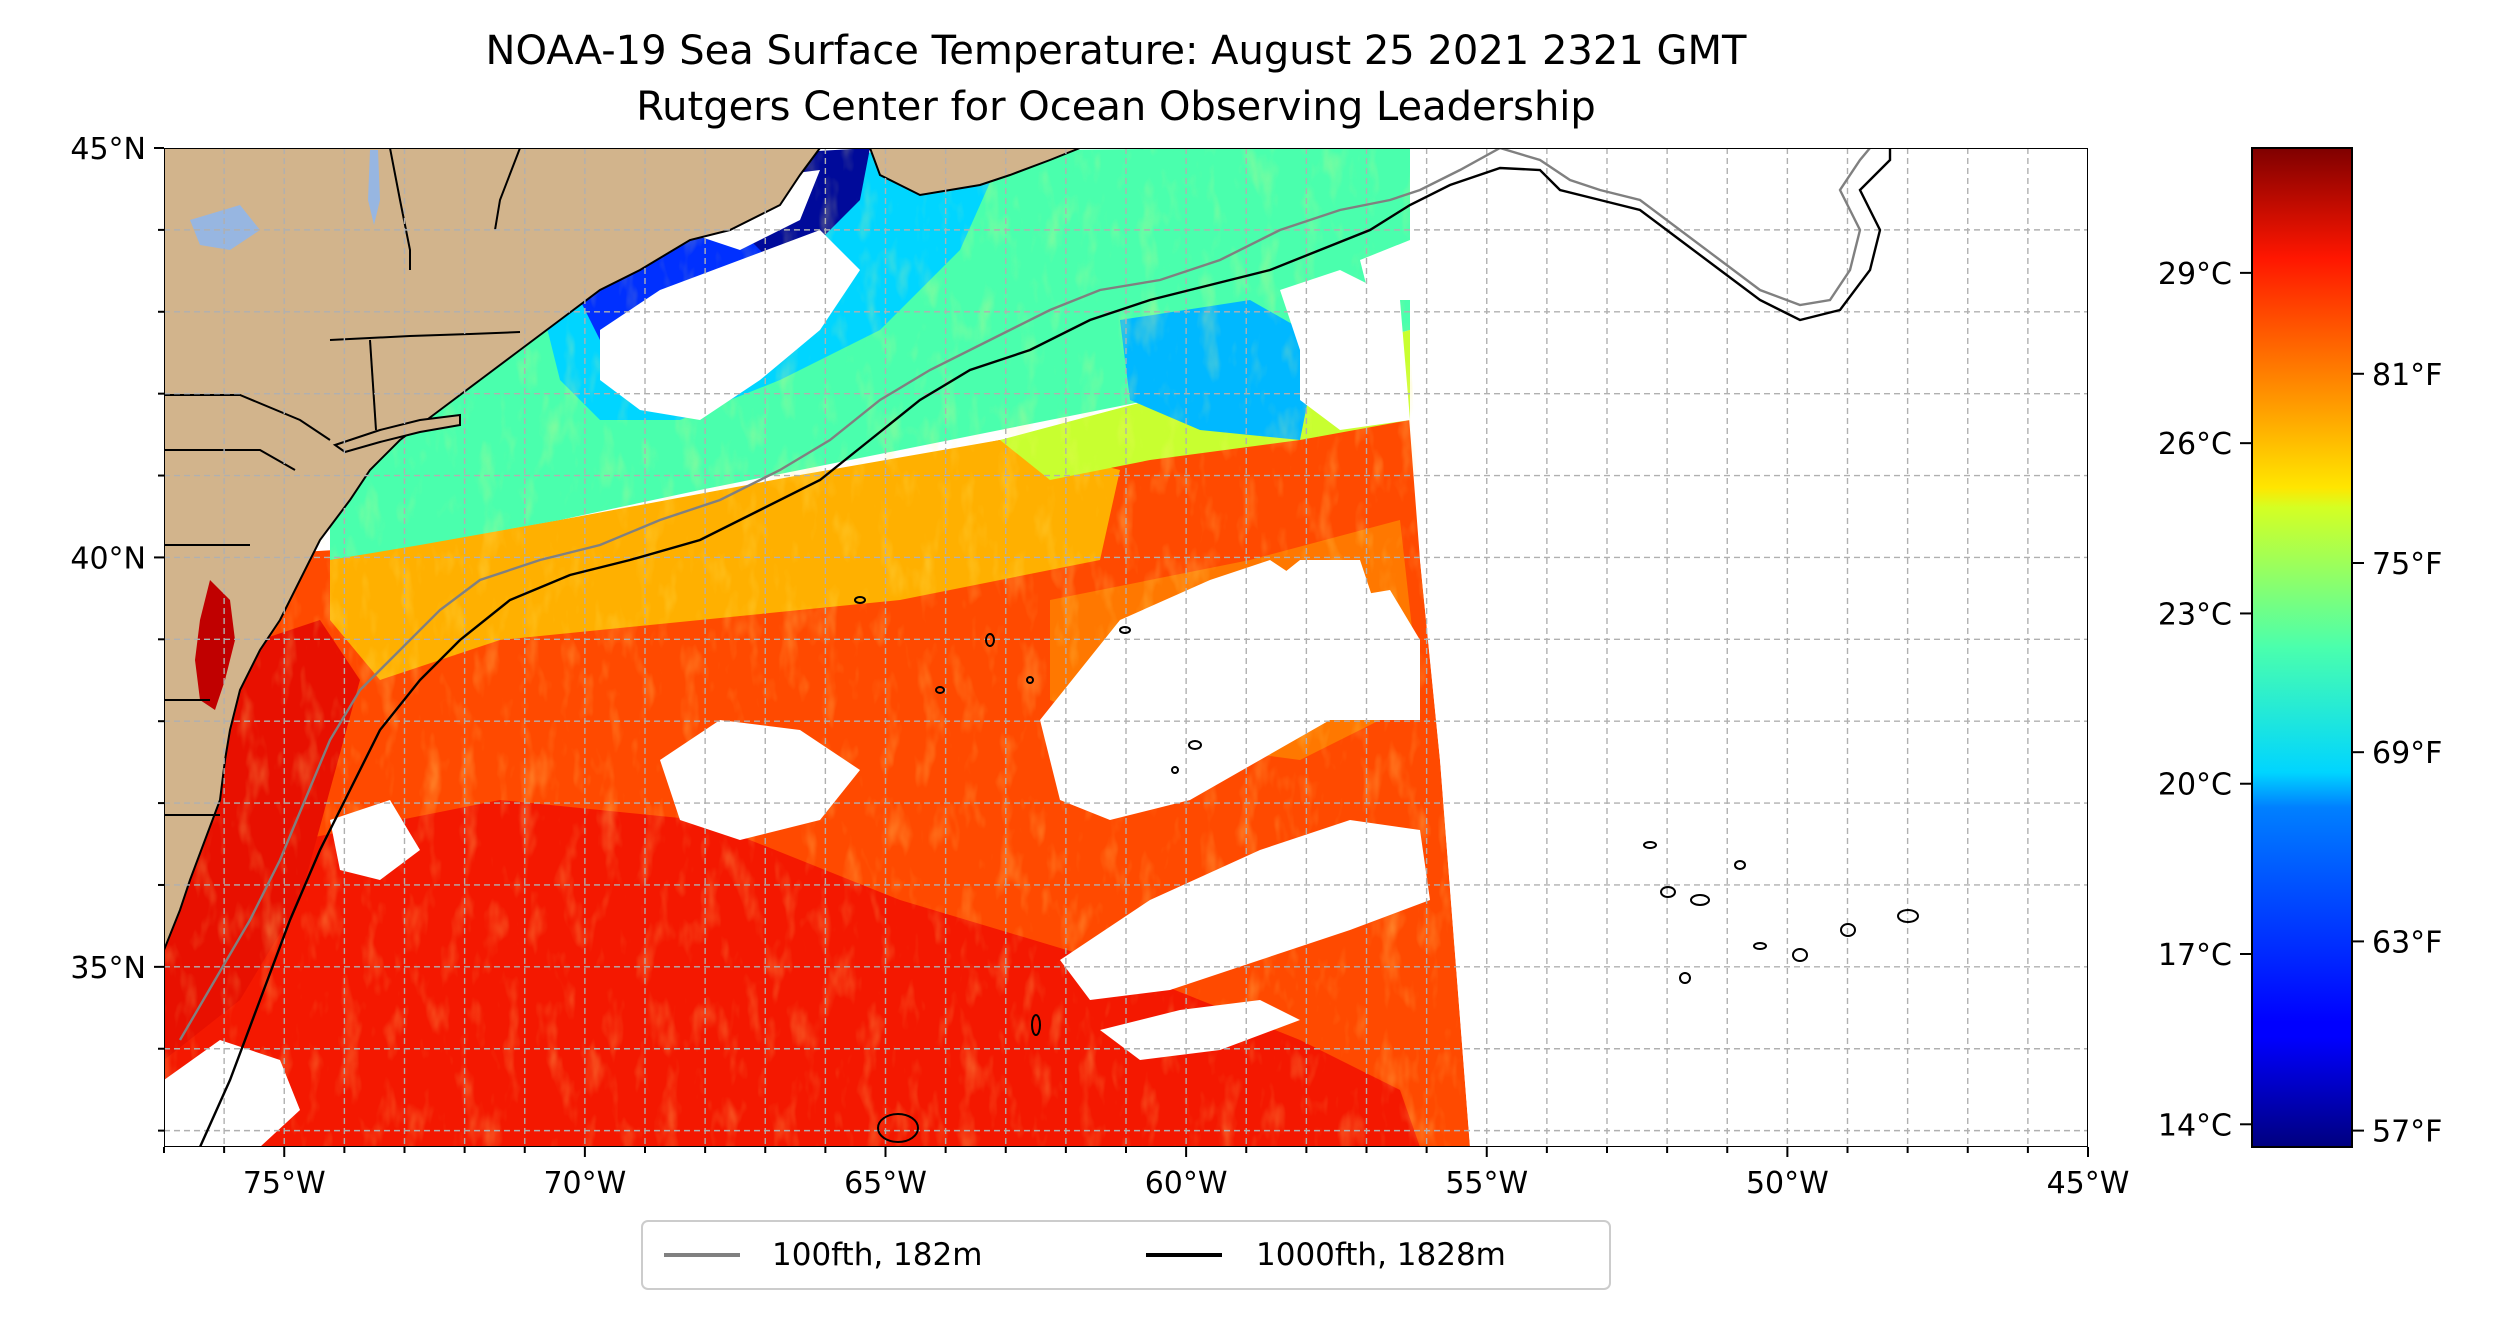  What do you see at coordinates (215, 645) in the screenshot?
I see `chesapeake-bay` at bounding box center [215, 645].